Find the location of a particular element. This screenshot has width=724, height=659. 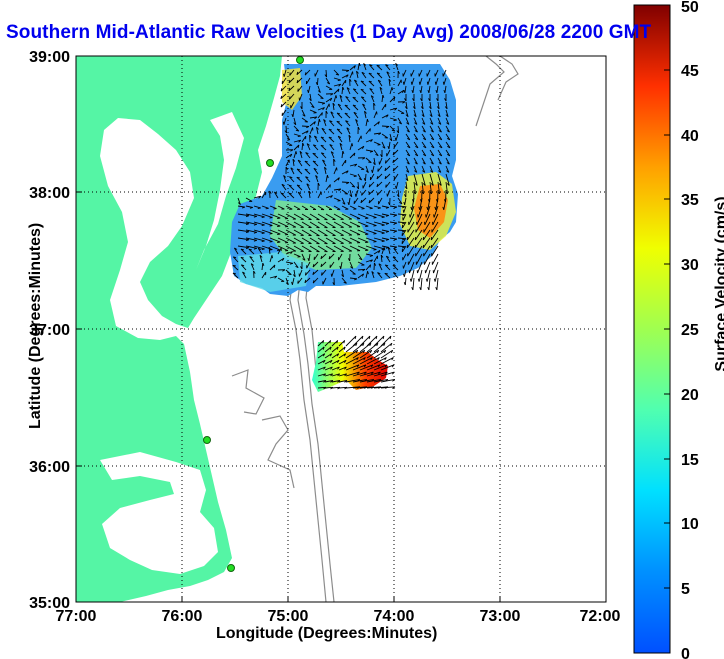

radar-station-marker is located at coordinates (270, 163).